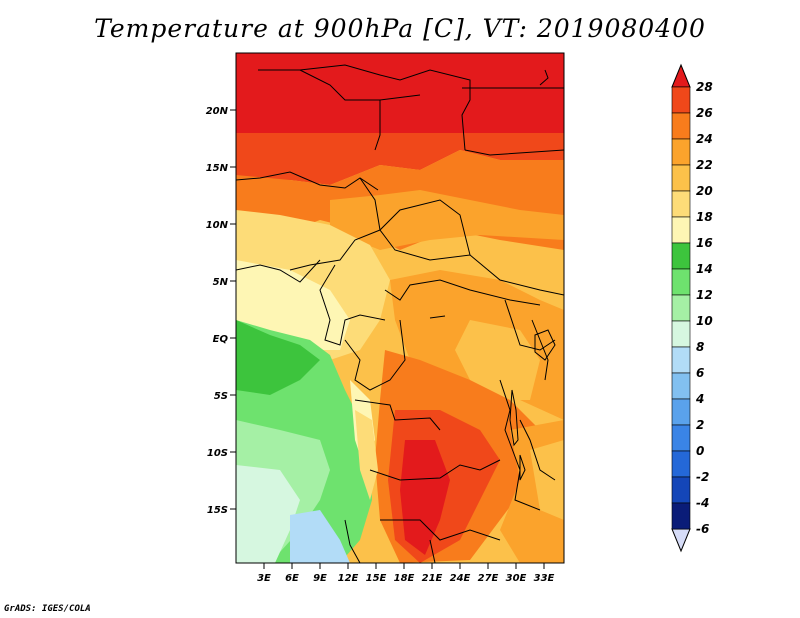  I want to click on colorbar-label: 28, so click(704, 87).